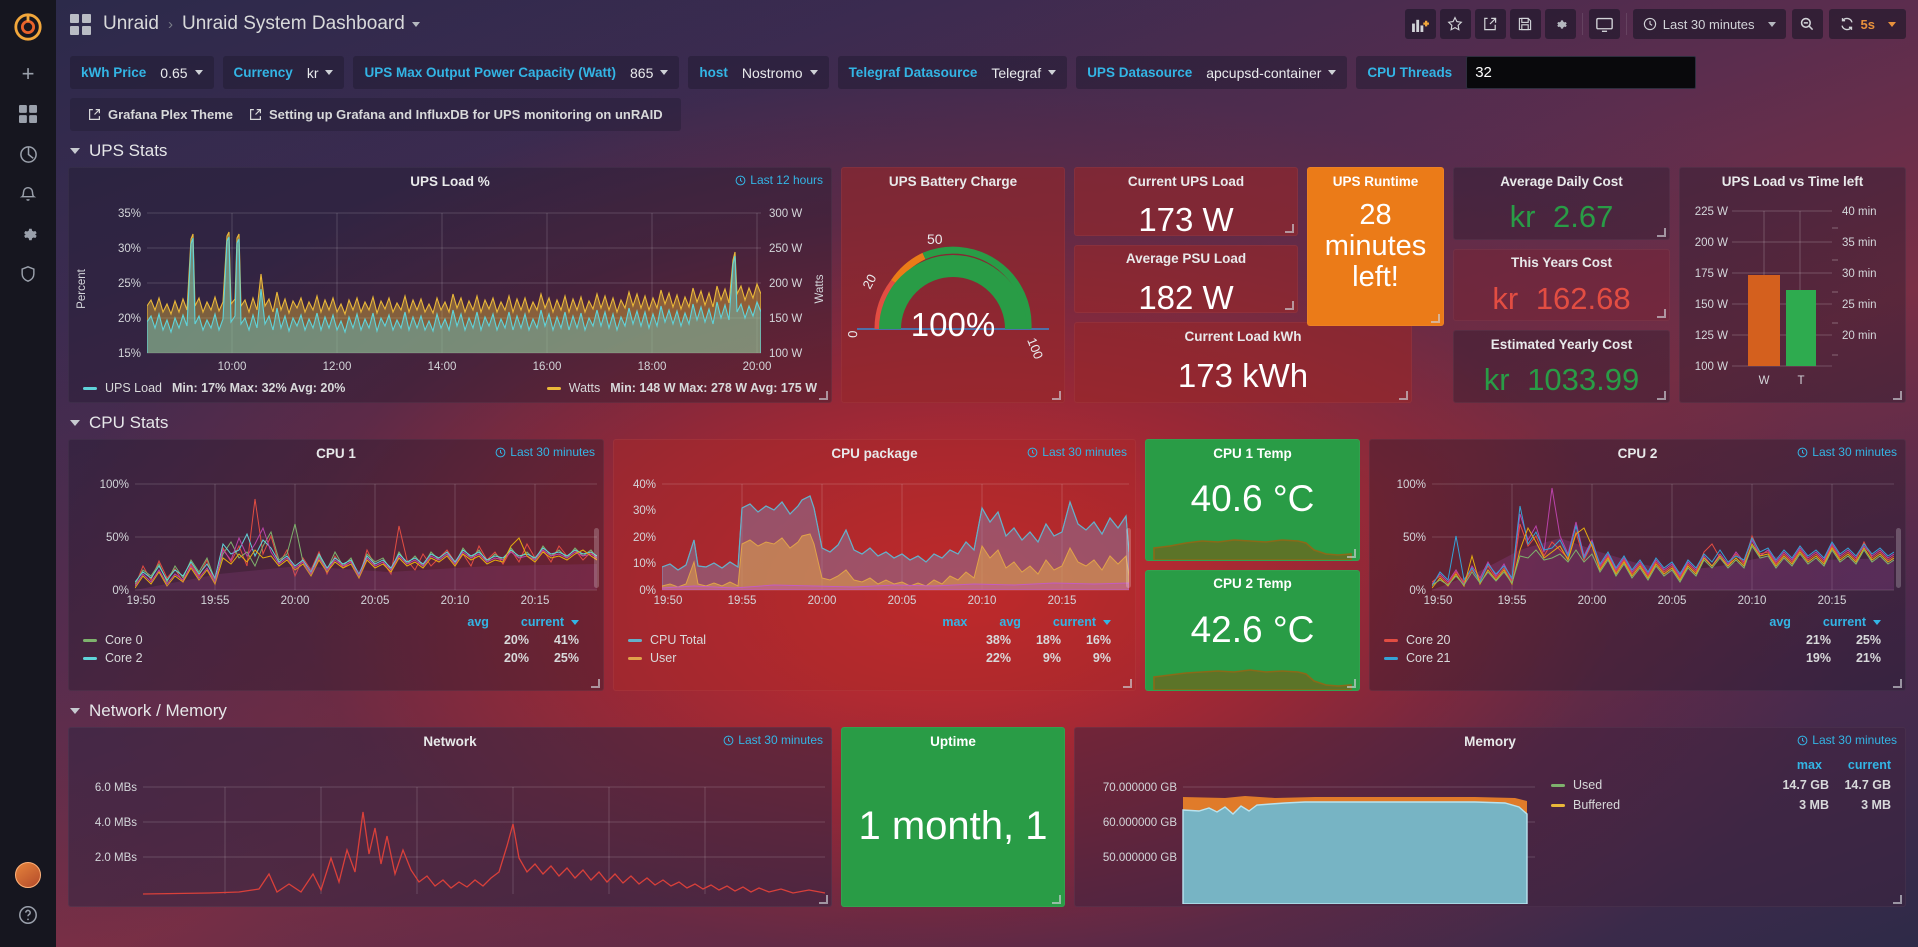 This screenshot has height=947, width=1918. What do you see at coordinates (331, 658) in the screenshot?
I see `legend-item: Core 2 20% 25%` at bounding box center [331, 658].